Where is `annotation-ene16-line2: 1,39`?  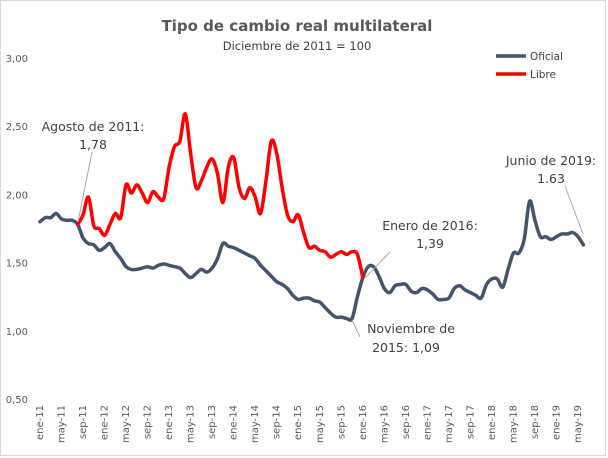
annotation-ene16-line2: 1,39 is located at coordinates (430, 243).